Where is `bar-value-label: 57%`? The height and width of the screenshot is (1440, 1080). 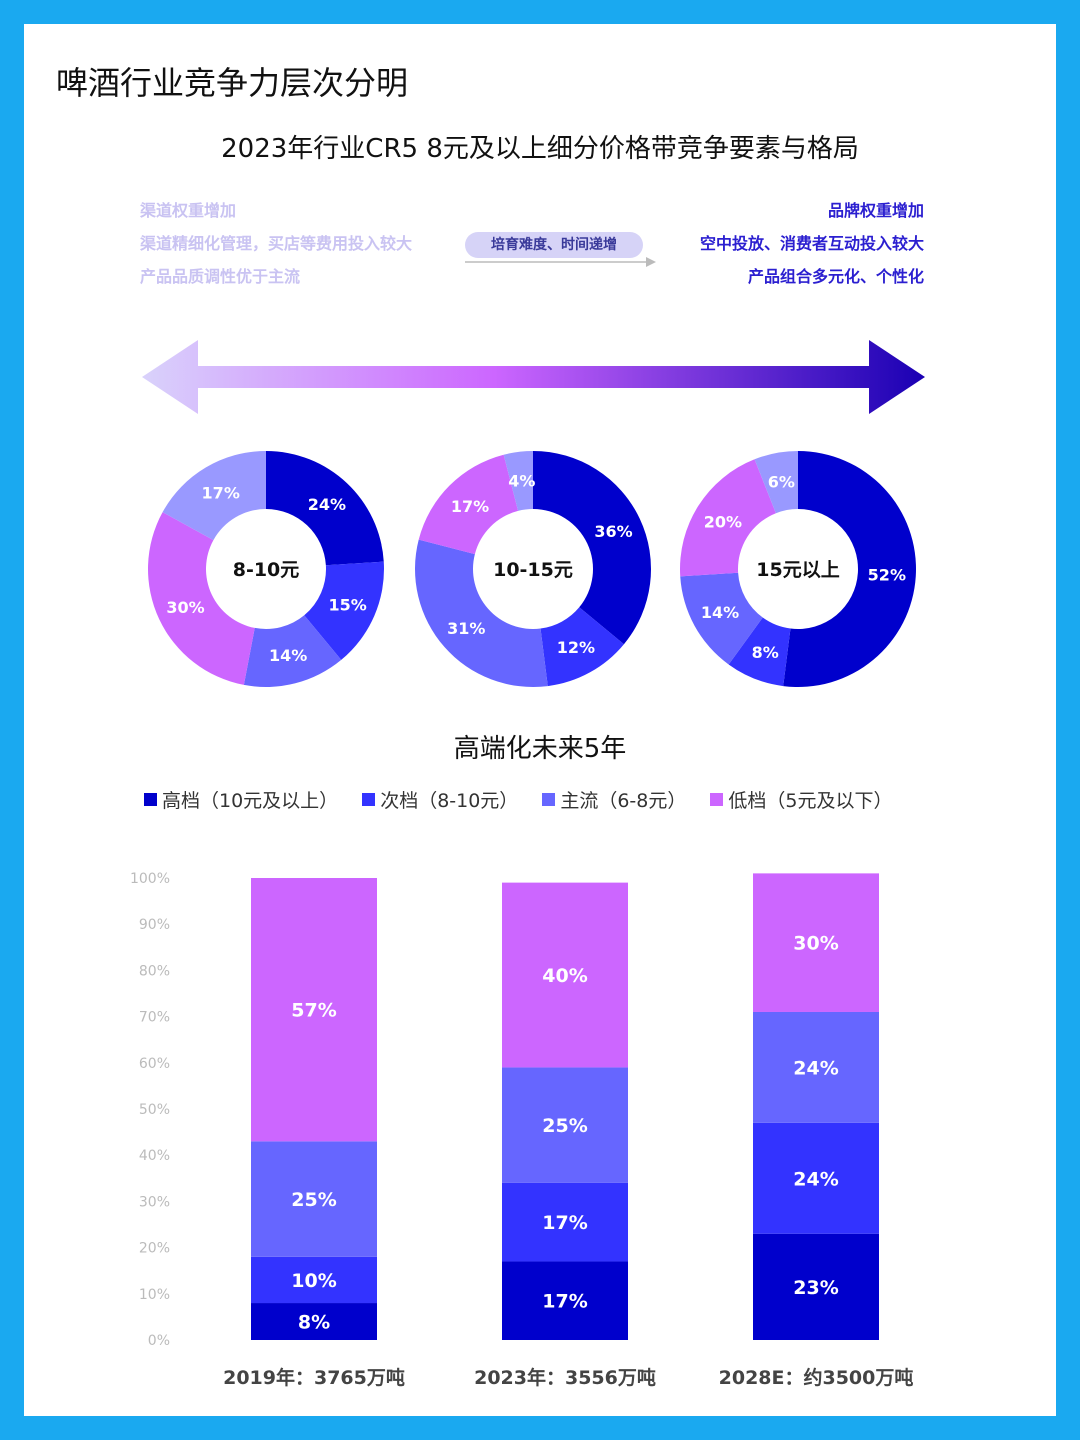
bar-value-label: 57% is located at coordinates (313, 1011).